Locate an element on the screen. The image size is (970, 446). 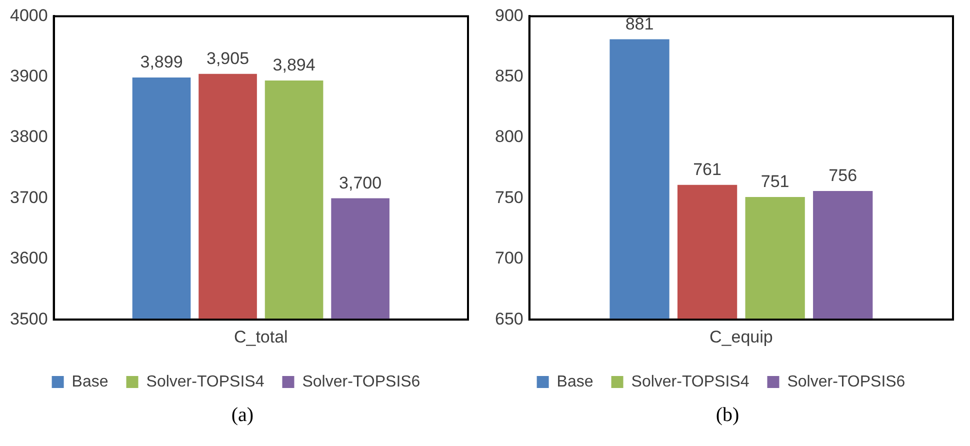
y-tick-label: 3500 is located at coordinates (29, 318).